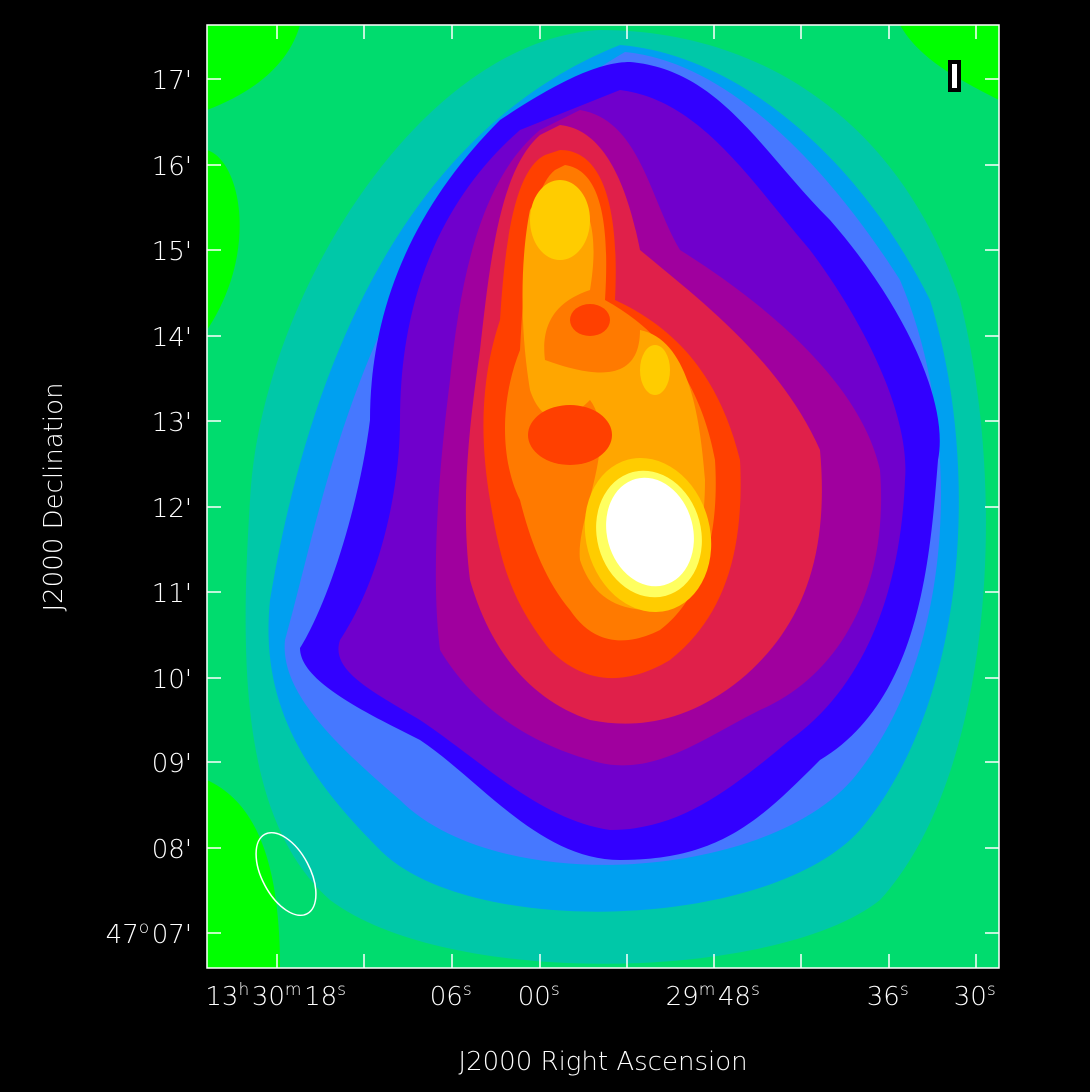  Describe the element at coordinates (602, 1062) in the screenshot. I see `x-axis-label: J2000 Right Ascension` at that location.